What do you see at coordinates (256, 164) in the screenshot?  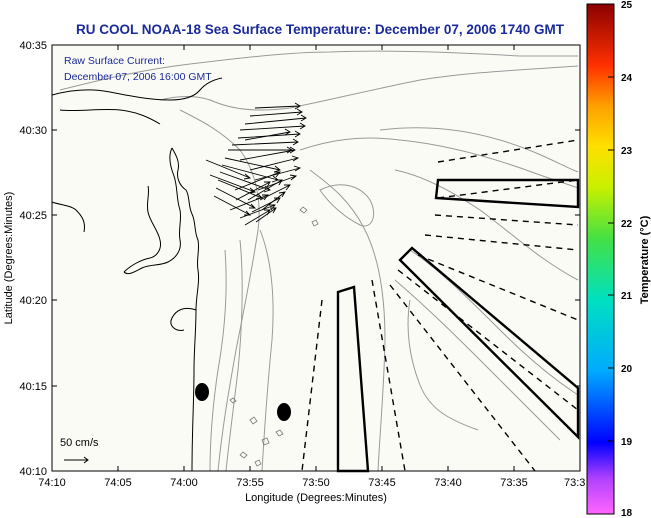 I see `current-vectors` at bounding box center [256, 164].